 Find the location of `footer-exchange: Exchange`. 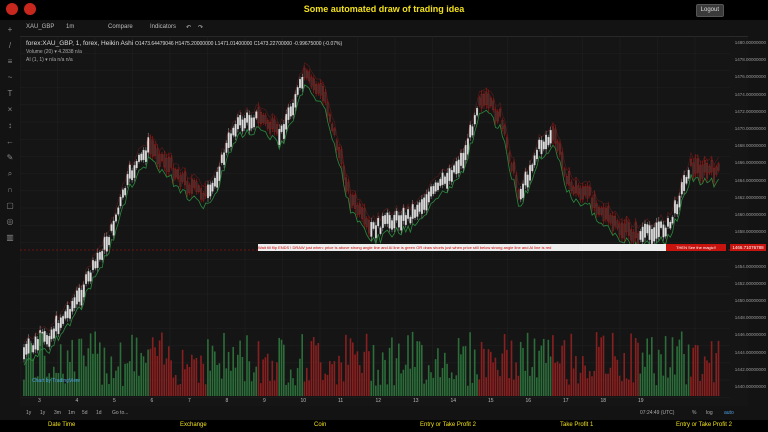

footer-exchange: Exchange is located at coordinates (193, 425).